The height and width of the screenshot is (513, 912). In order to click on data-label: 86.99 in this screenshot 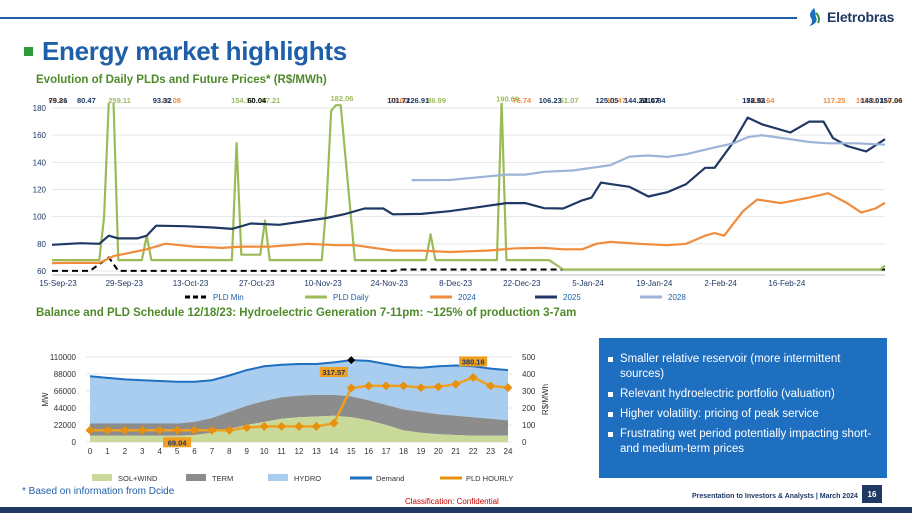, I will do `click(436, 100)`.